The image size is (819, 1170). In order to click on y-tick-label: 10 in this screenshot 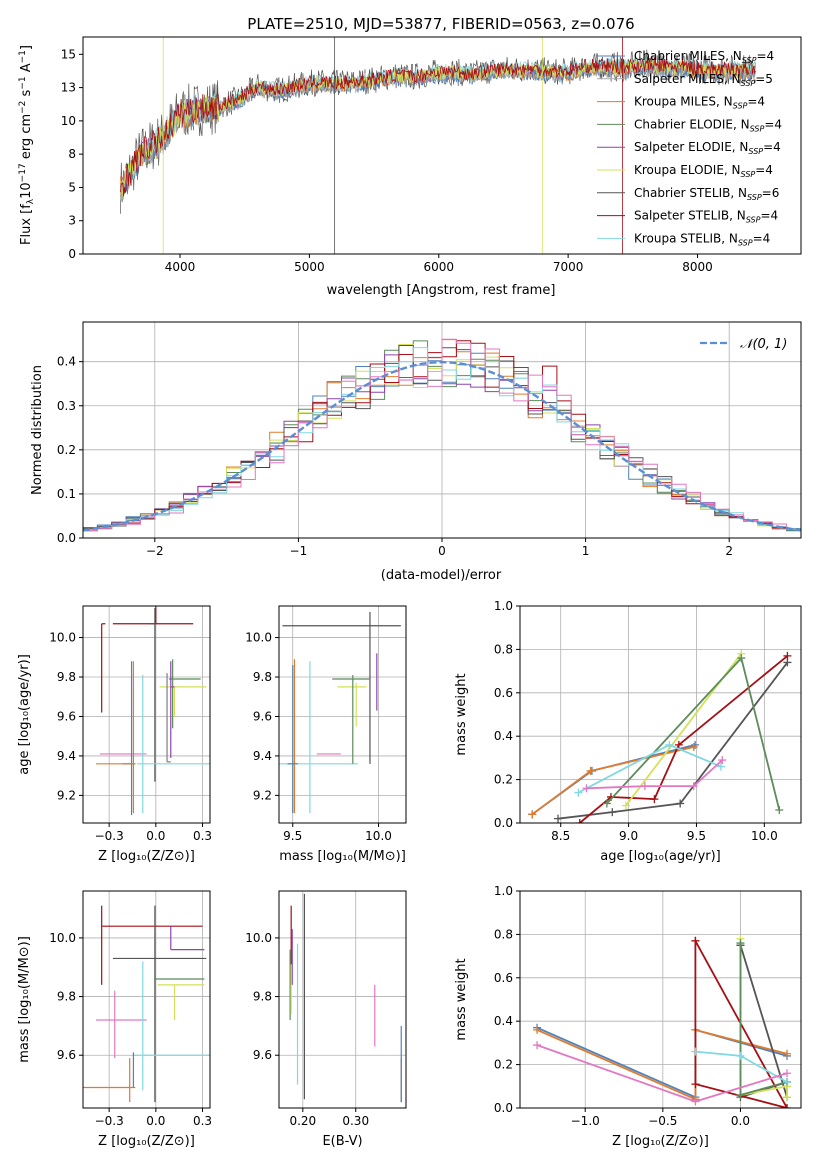, I will do `click(68, 121)`.